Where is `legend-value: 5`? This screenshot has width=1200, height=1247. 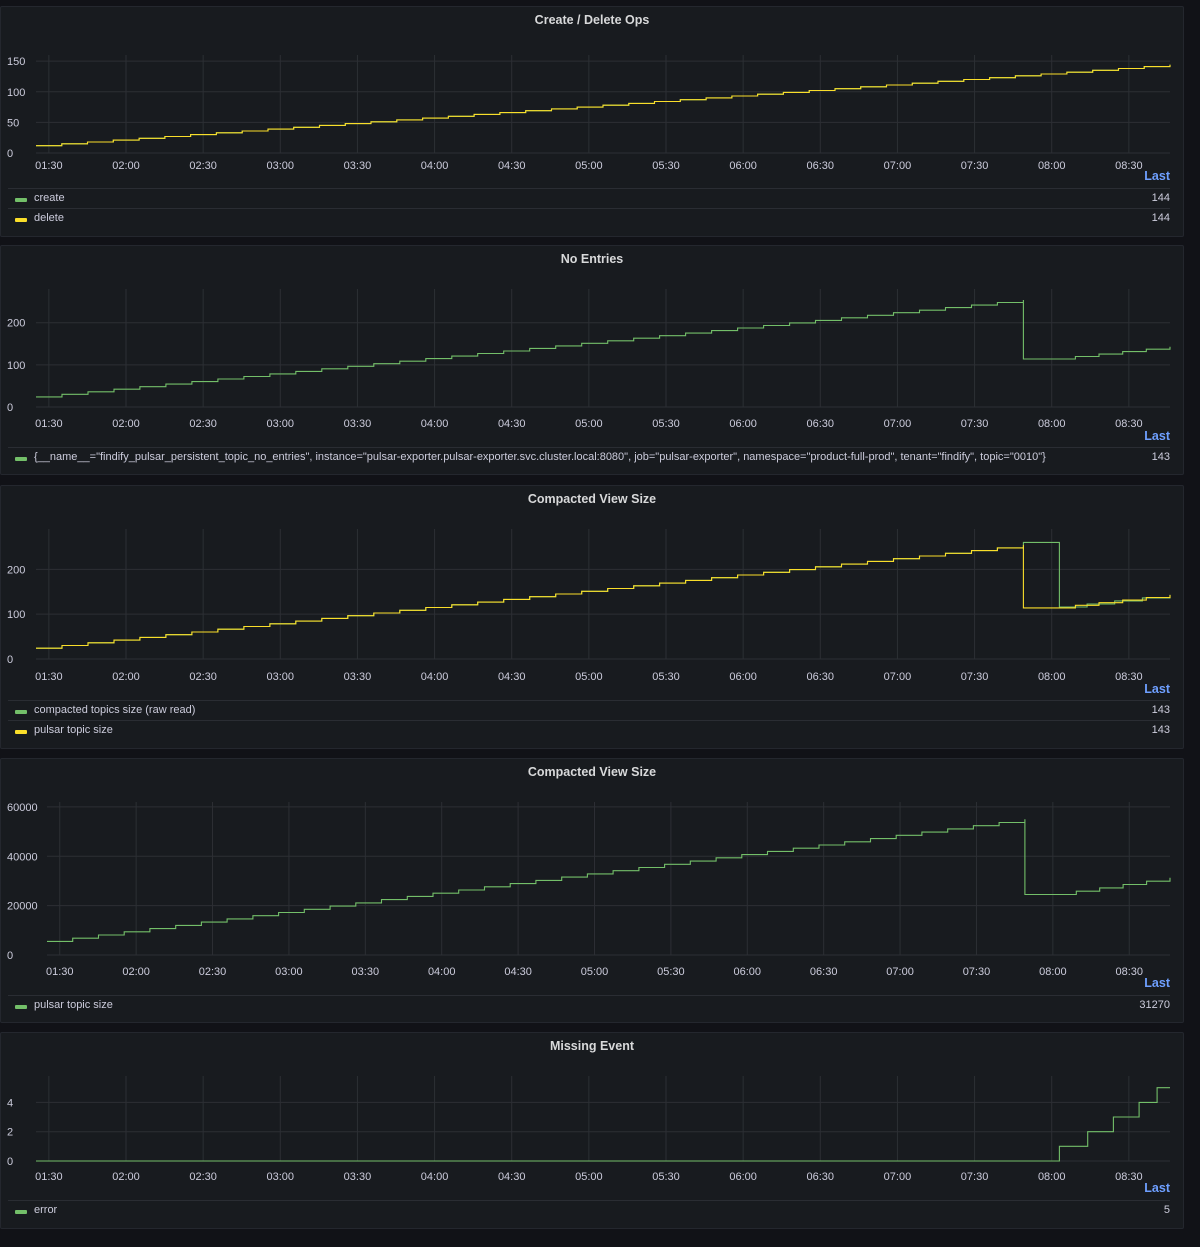
legend-value: 5 is located at coordinates (1166, 1210).